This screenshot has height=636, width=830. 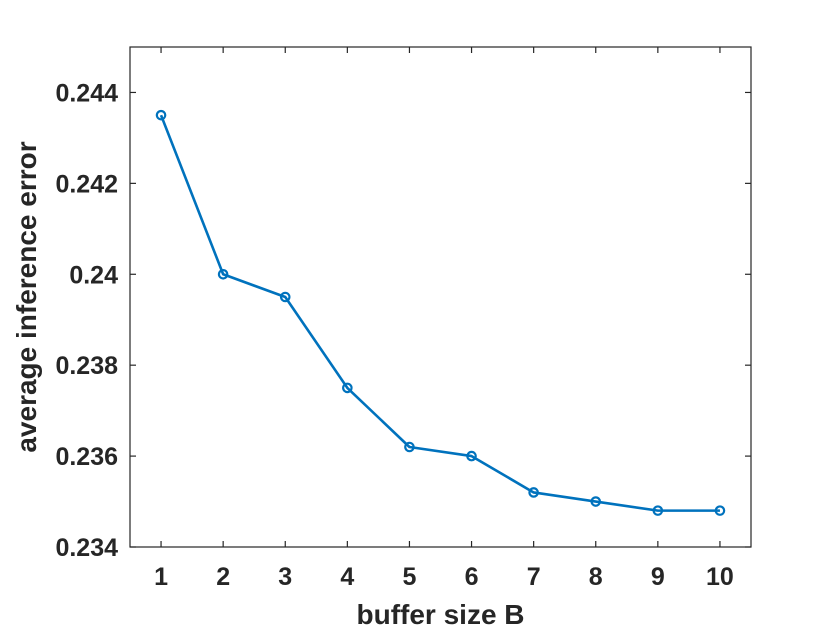 I want to click on x-tick-label: 8, so click(x=596, y=577).